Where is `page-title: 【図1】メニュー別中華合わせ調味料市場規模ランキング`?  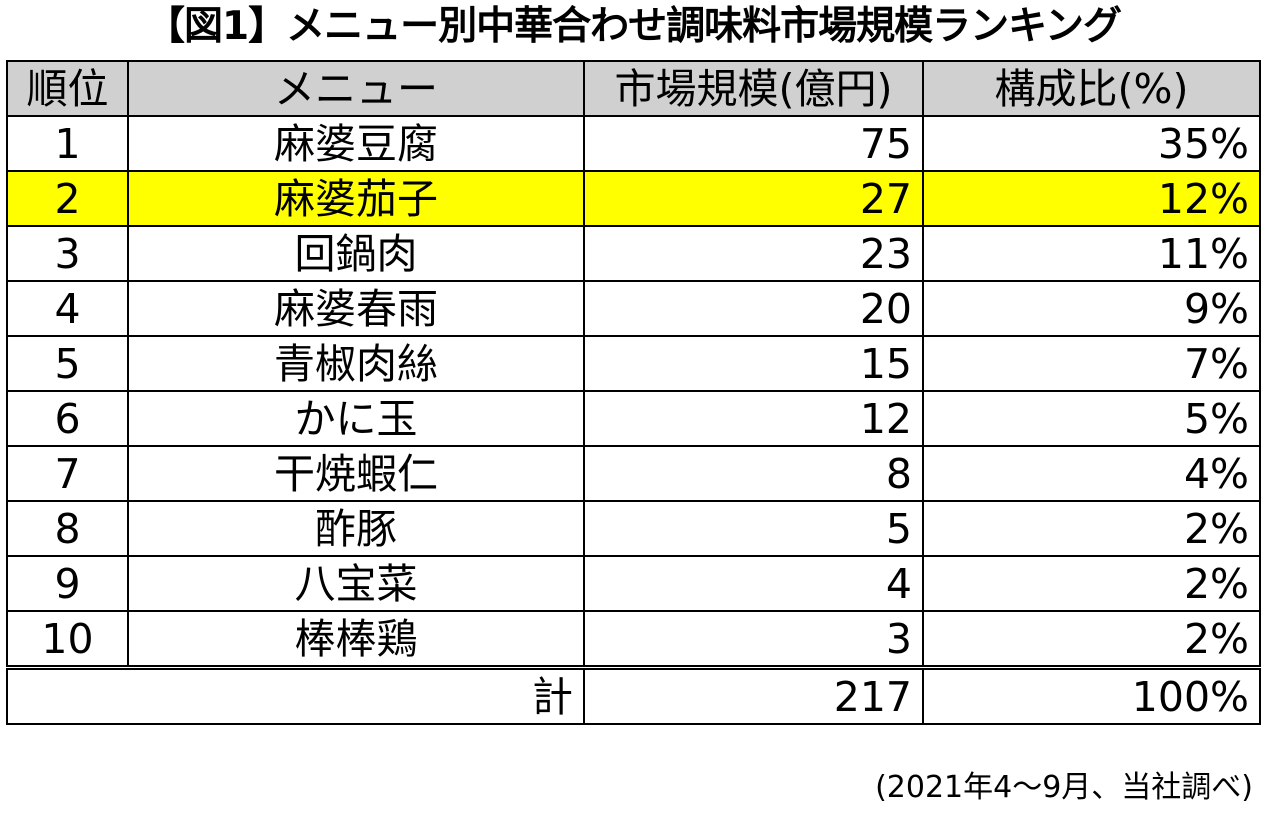
page-title: 【図1】メニュー別中華合わせ調味料市場規模ランキング is located at coordinates (634, 26).